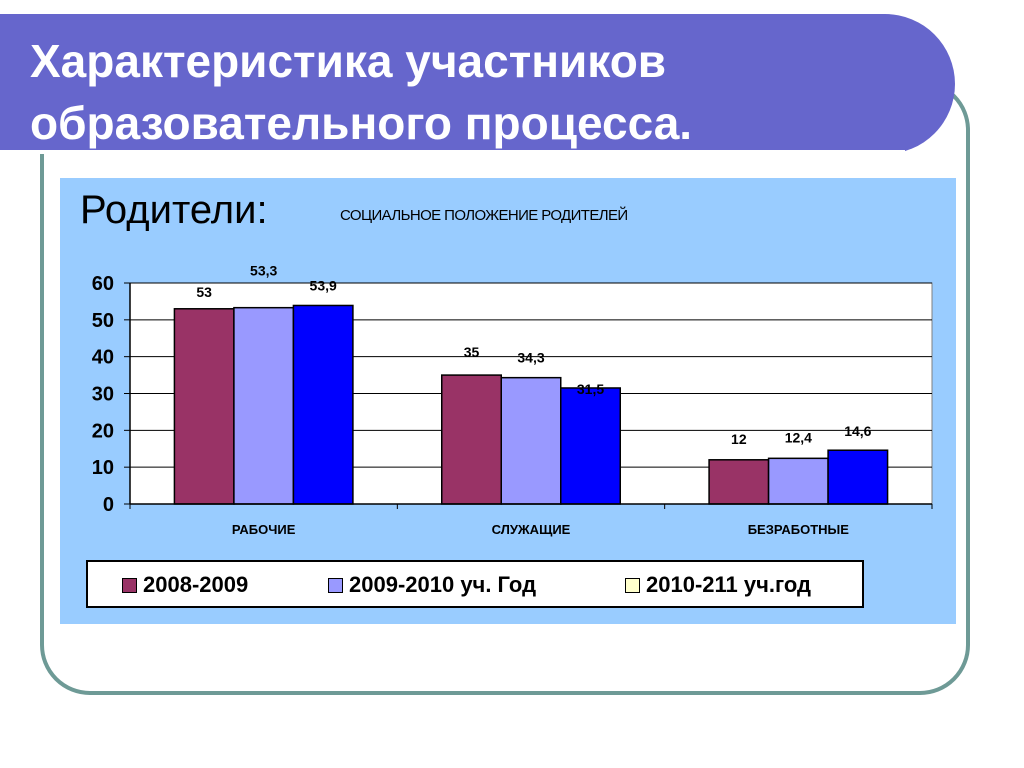 The height and width of the screenshot is (768, 1024). Describe the element at coordinates (590, 389) in the screenshot. I see `data-label: 31,5` at that location.